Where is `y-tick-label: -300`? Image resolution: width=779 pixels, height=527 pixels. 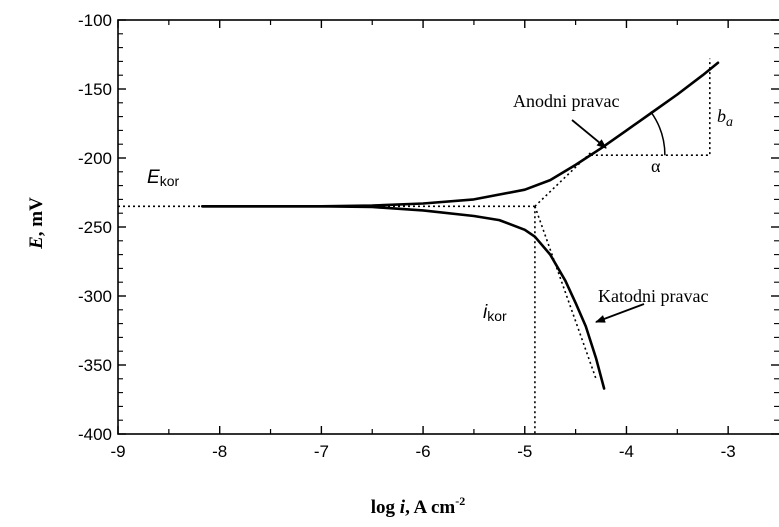
y-tick-label: -300 is located at coordinates (95, 296).